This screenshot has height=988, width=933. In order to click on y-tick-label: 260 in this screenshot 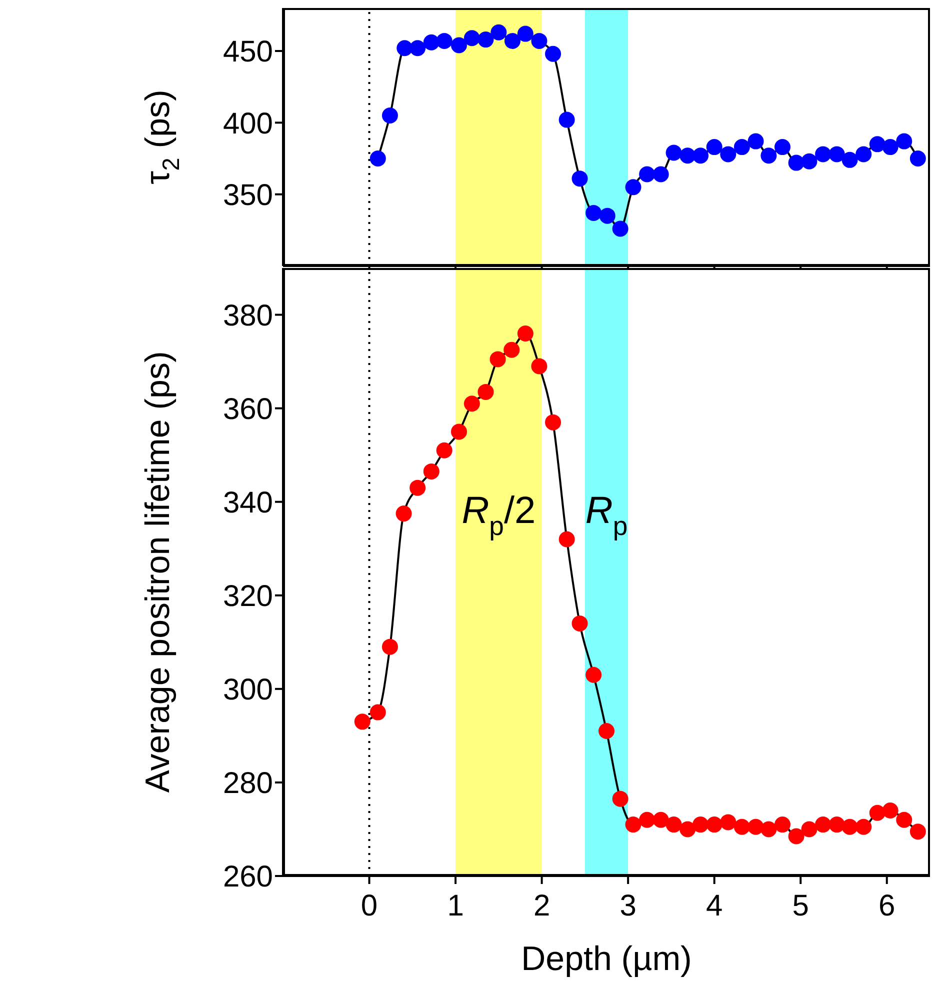, I will do `click(247, 877)`.